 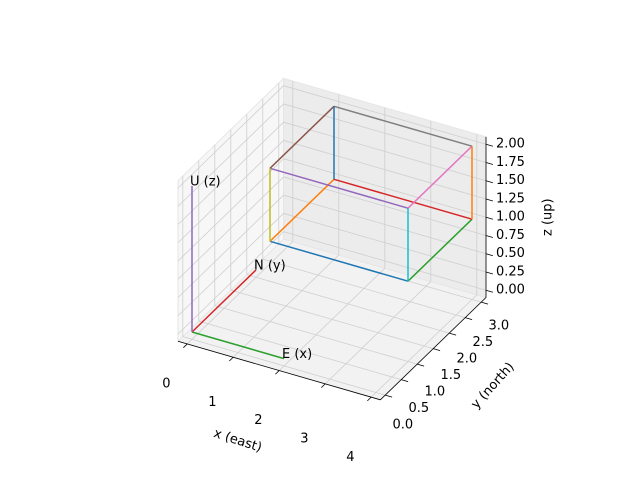 I want to click on y-tick-label: 0.5, so click(x=418, y=408).